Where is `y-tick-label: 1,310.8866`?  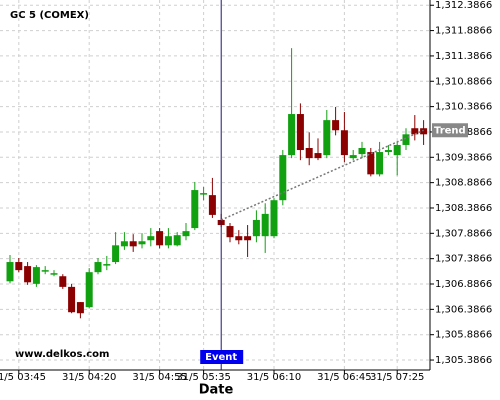 y-tick-label: 1,310.8866 is located at coordinates (463, 81).